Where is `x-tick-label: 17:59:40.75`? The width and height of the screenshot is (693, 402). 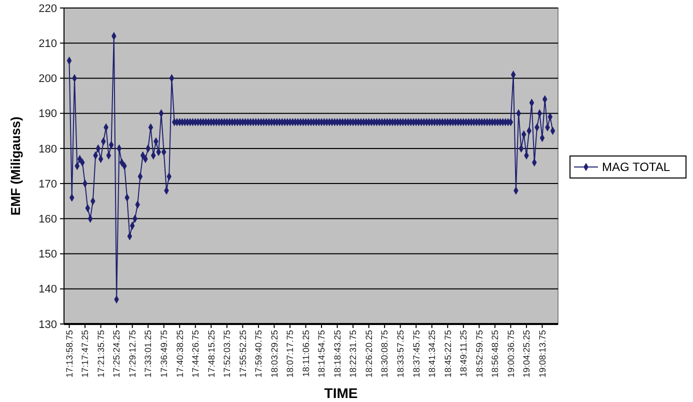 x-tick-label: 17:59:40.75 is located at coordinates (259, 354).